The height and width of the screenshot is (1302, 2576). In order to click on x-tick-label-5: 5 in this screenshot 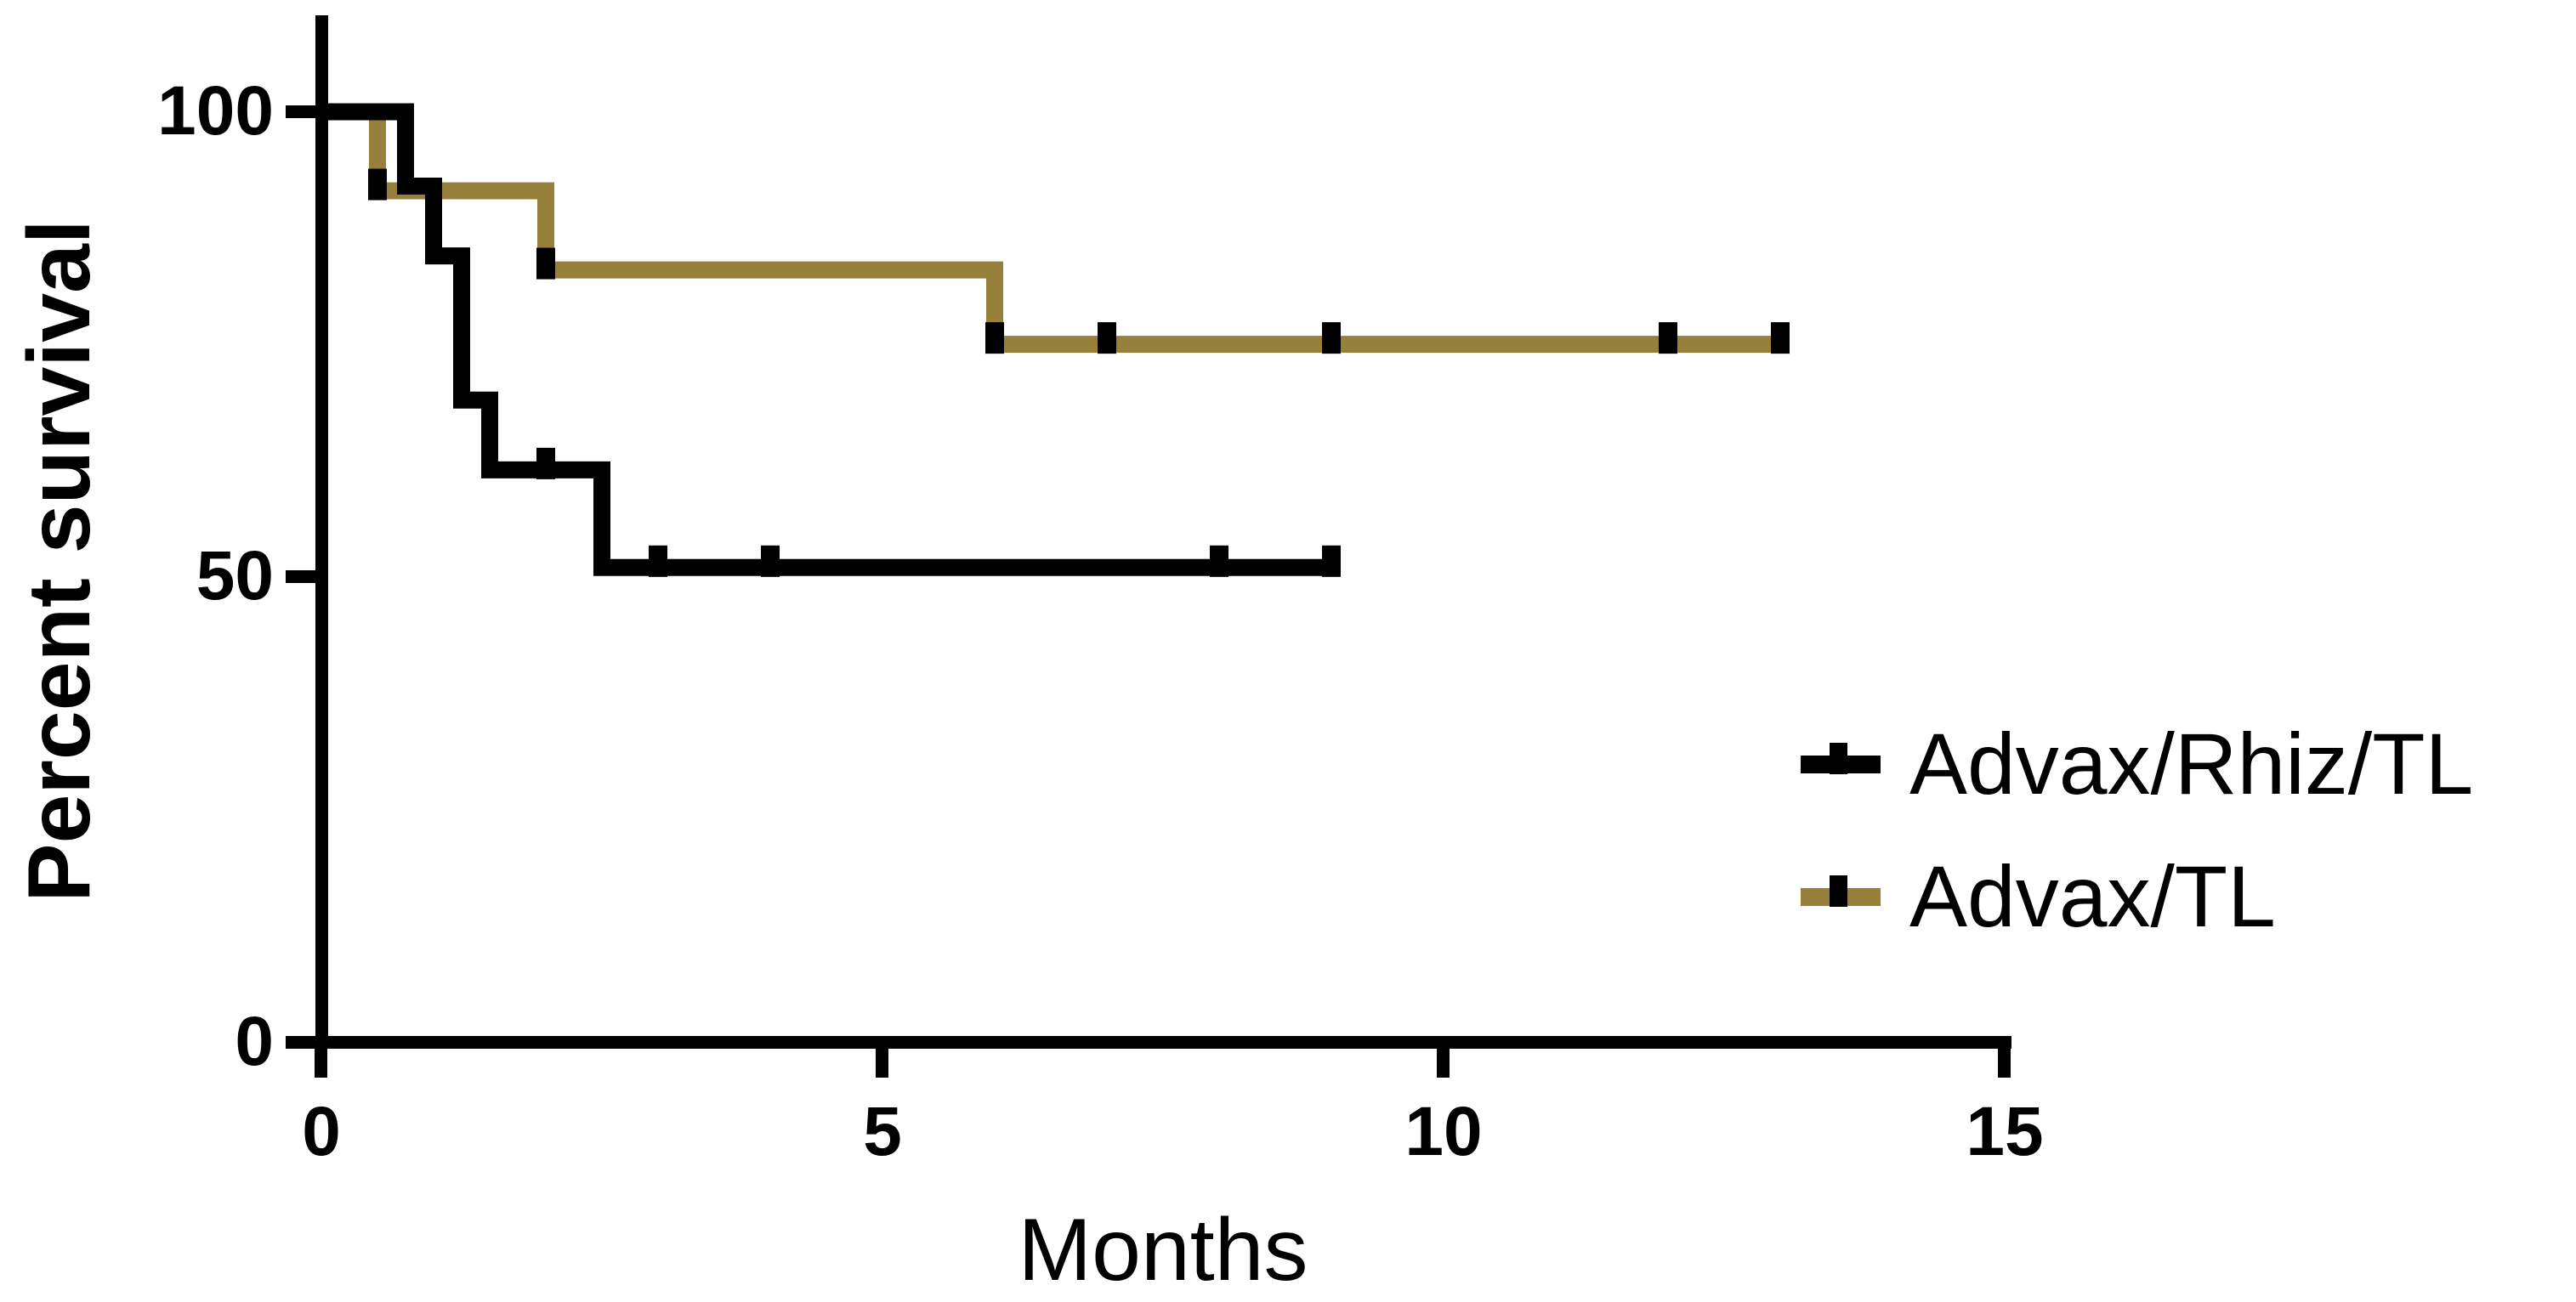, I will do `click(883, 1131)`.